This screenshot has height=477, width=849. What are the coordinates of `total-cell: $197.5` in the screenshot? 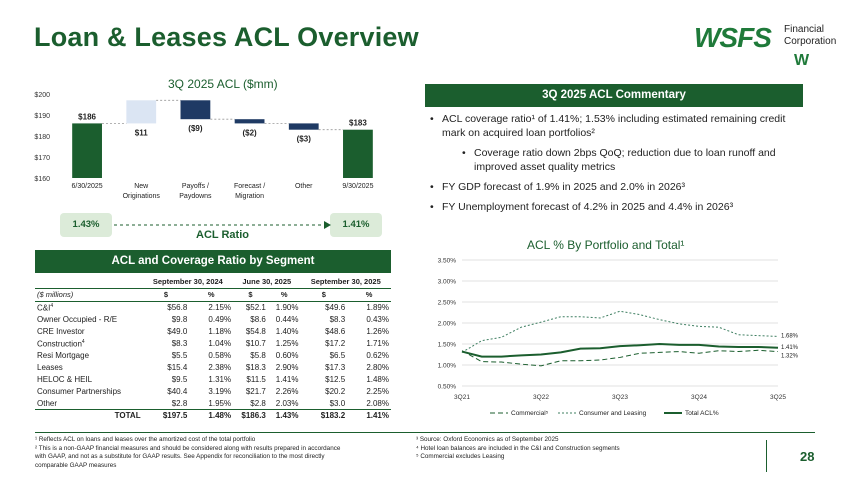 It's located at (166, 415).